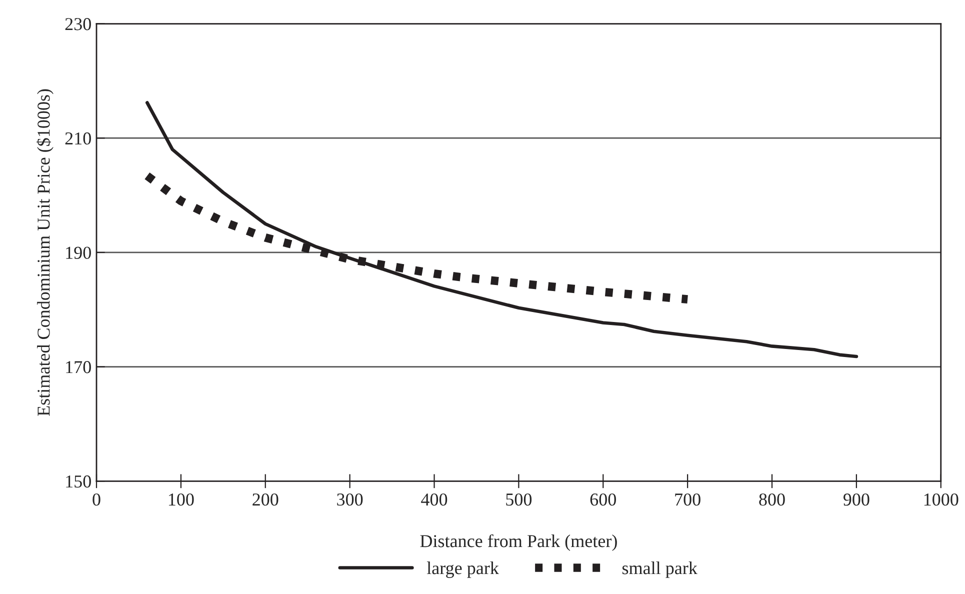  Describe the element at coordinates (96, 499) in the screenshot. I see `x-tick-label: 0` at that location.